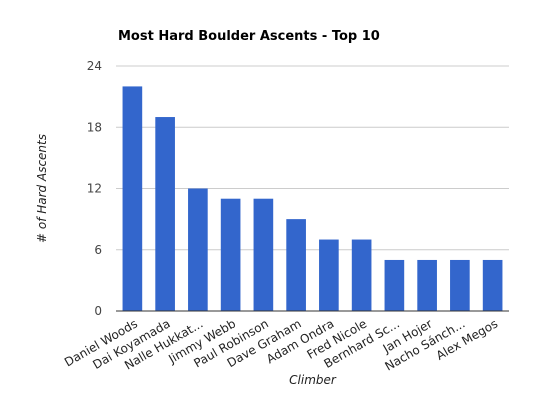 This screenshot has height=420, width=556. I want to click on chart-title: Most Hard Boulder Ascents - Top 10, so click(249, 36).